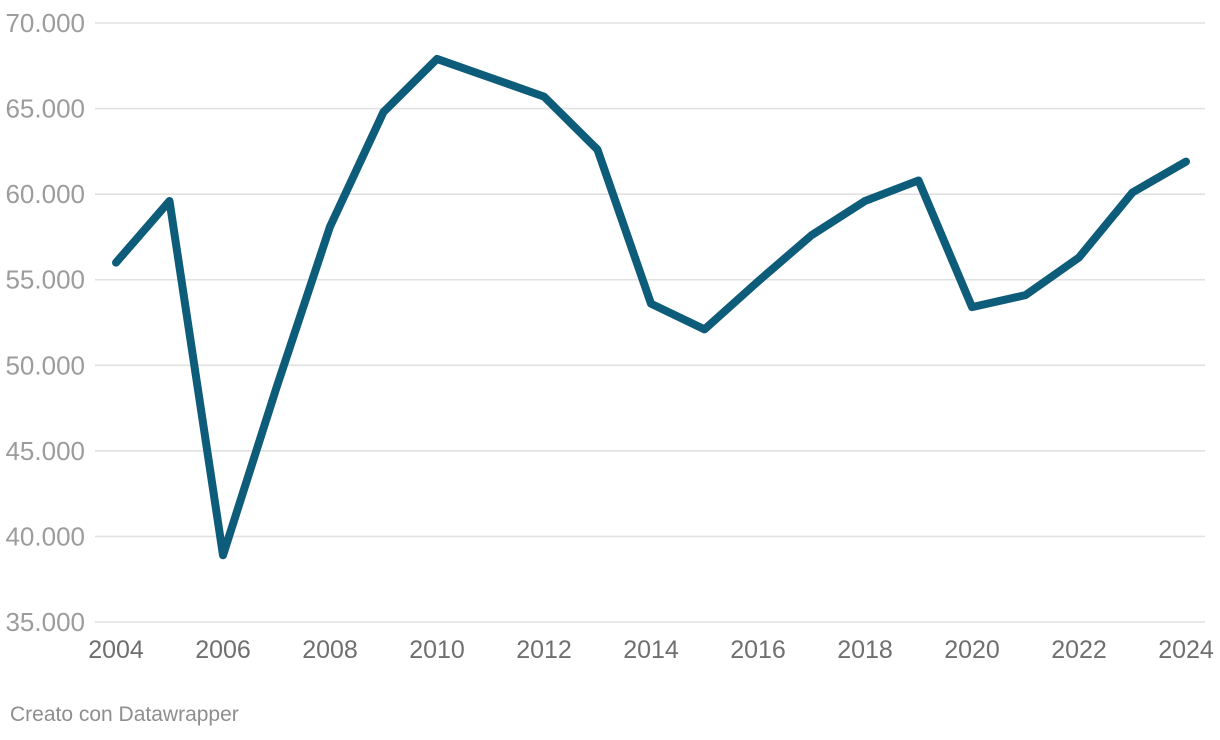 The image size is (1220, 740). Describe the element at coordinates (223, 650) in the screenshot. I see `x-tick-label: 2006` at that location.